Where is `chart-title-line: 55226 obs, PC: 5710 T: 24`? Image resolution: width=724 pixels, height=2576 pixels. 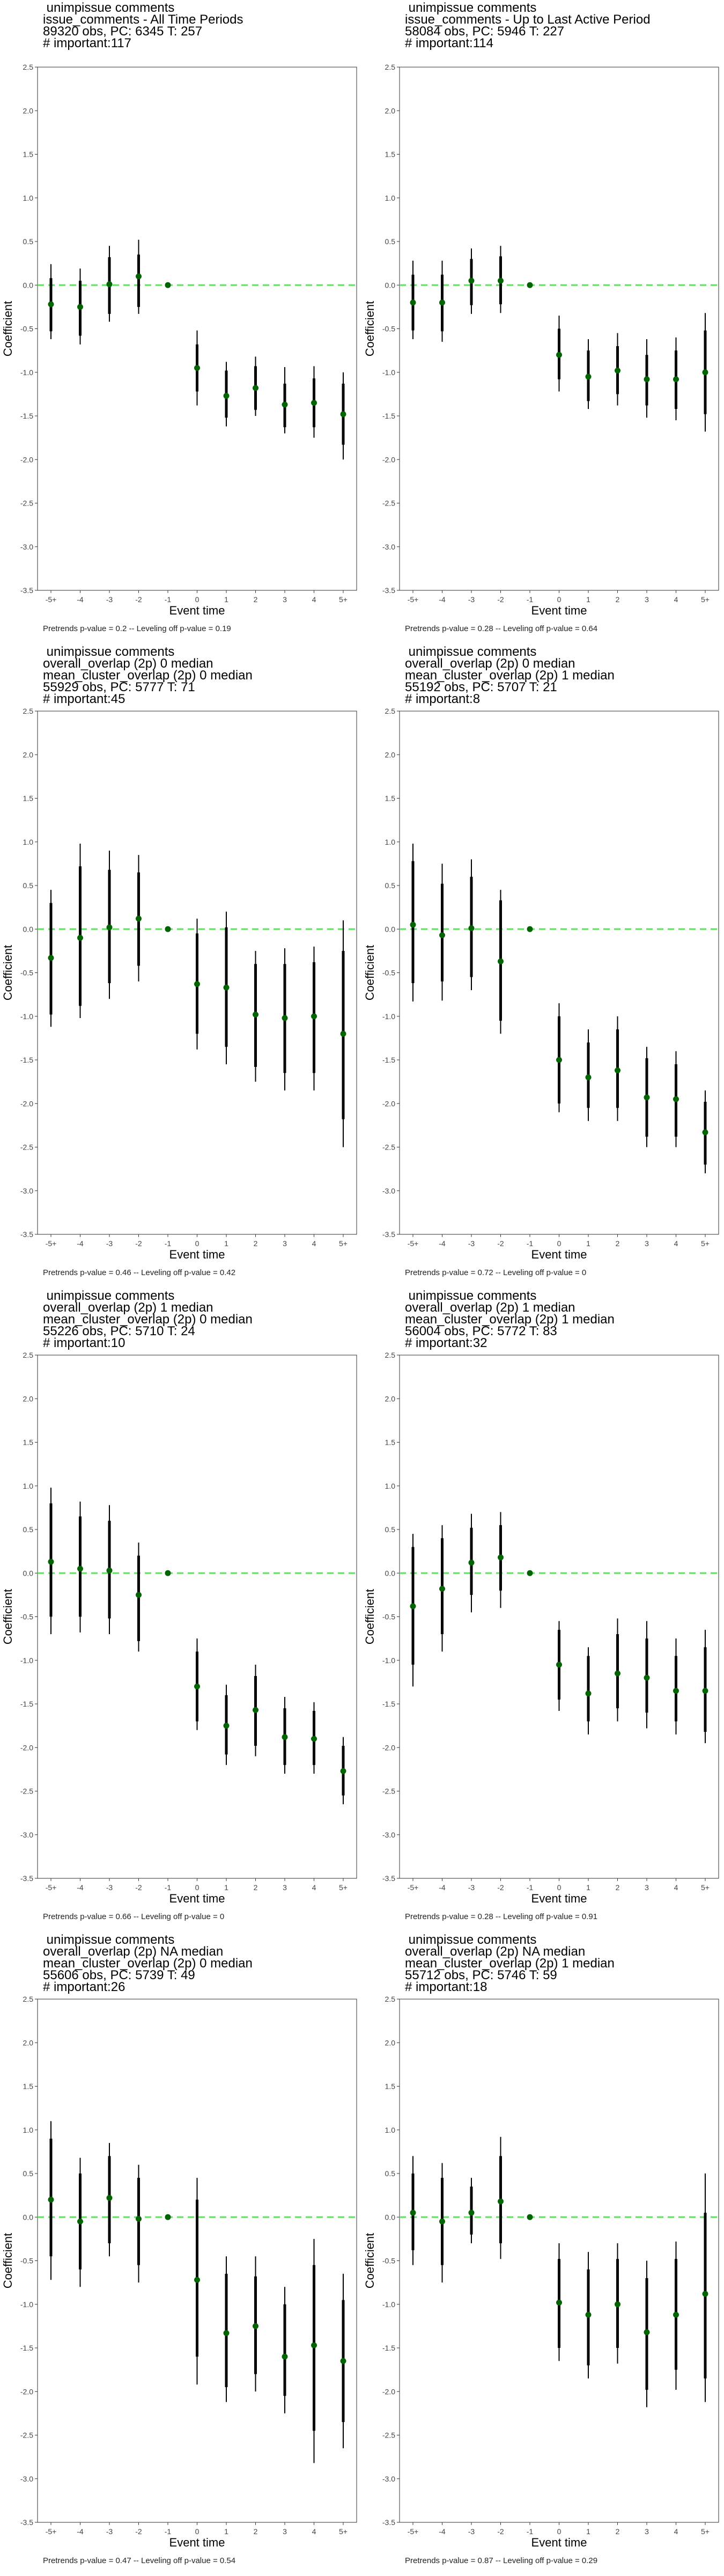
chart-title-line: 55226 obs, PC: 5710 T: 24 is located at coordinates (119, 1331).